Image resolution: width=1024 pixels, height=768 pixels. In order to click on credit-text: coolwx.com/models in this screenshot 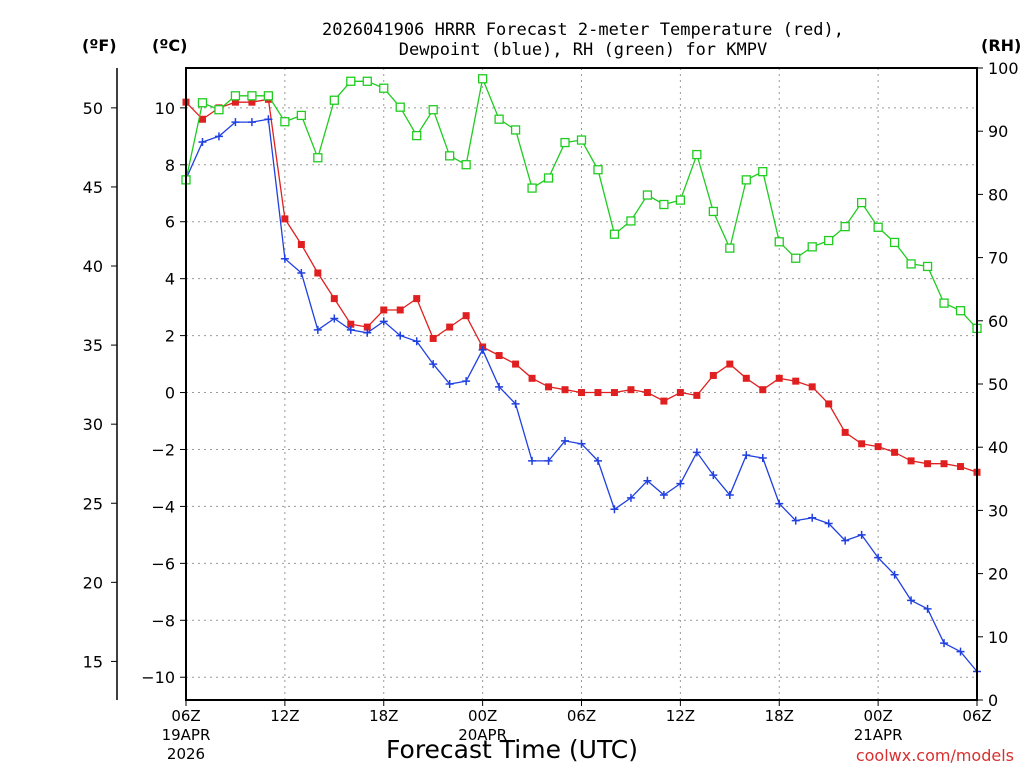, I will do `click(935, 755)`.